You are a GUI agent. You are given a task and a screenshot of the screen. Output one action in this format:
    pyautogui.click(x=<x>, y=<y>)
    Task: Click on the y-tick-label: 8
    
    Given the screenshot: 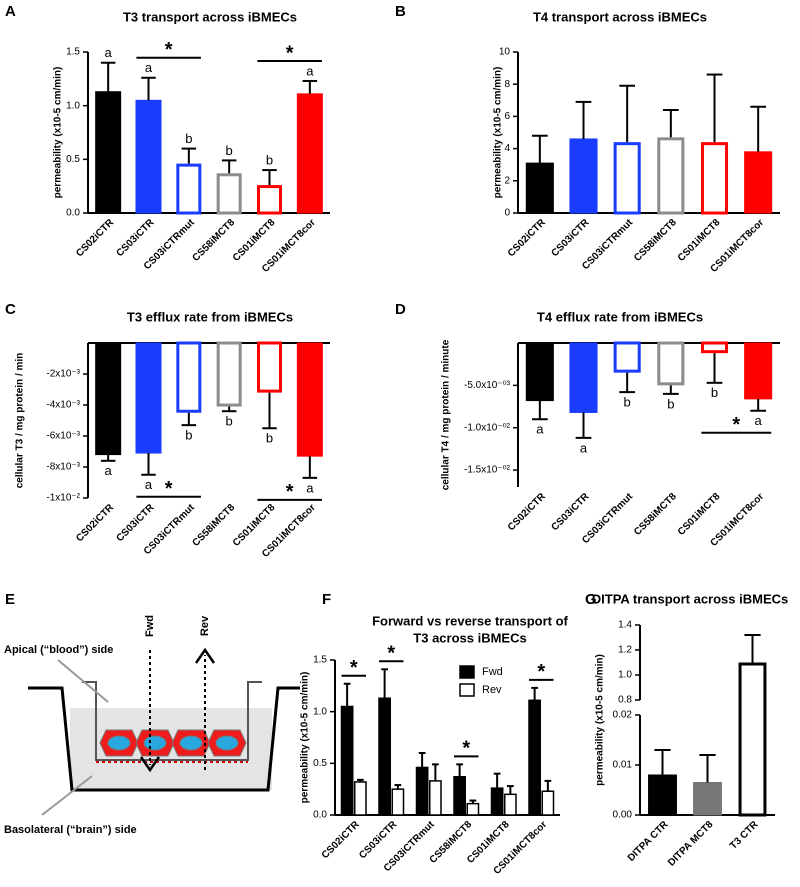 What is the action you would take?
    pyautogui.click(x=507, y=84)
    